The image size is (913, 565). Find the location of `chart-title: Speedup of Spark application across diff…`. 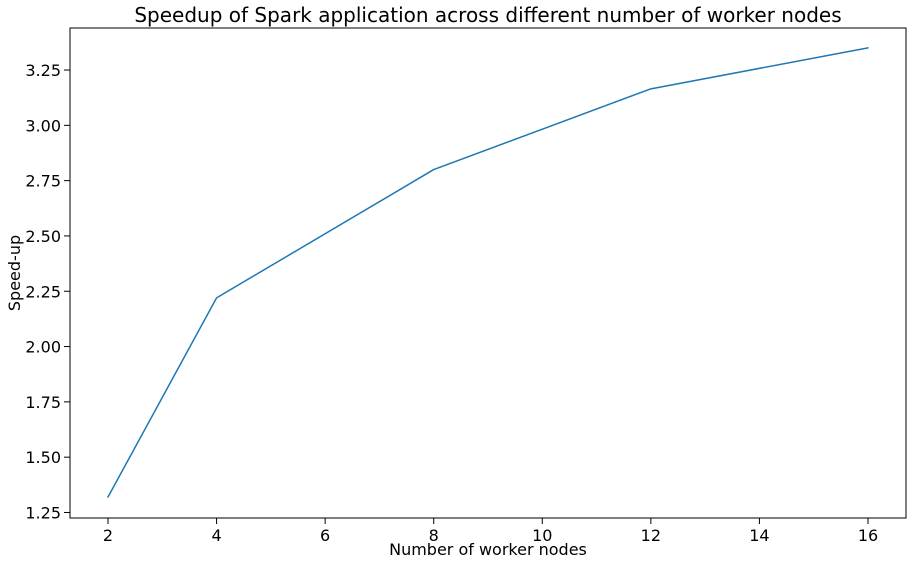

chart-title: Speedup of Spark application across diff… is located at coordinates (487, 15).